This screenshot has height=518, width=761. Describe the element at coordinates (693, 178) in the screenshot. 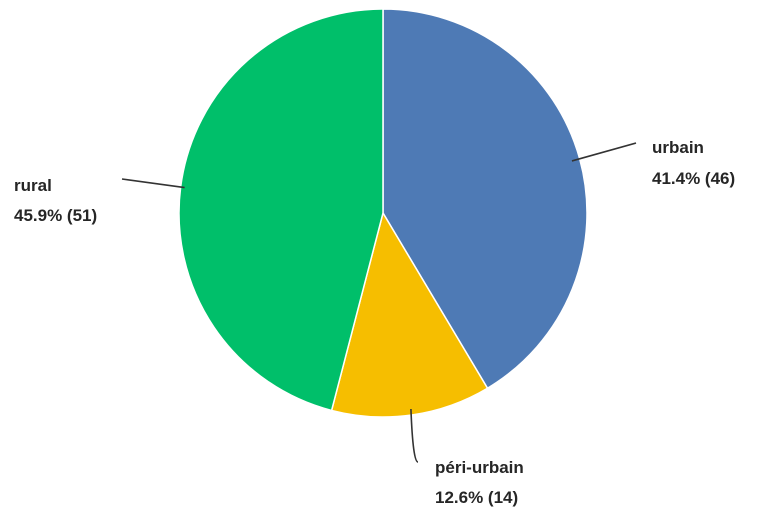

I see `slice-value-urbain: 41.4% (46)` at that location.